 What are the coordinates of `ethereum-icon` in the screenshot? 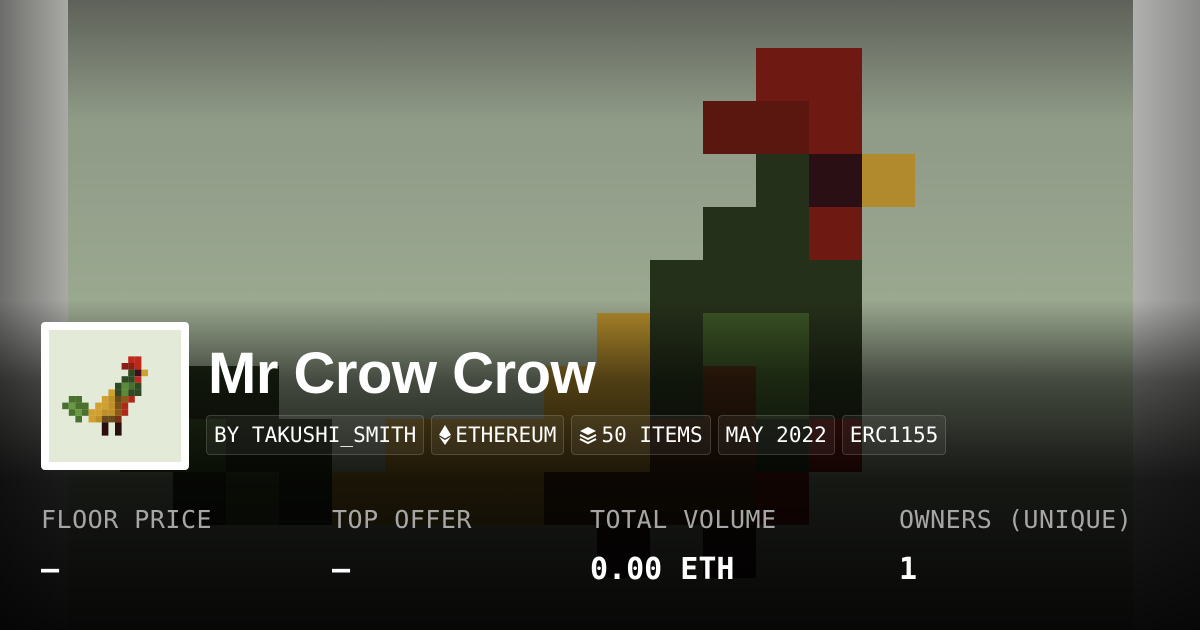 It's located at (445, 435).